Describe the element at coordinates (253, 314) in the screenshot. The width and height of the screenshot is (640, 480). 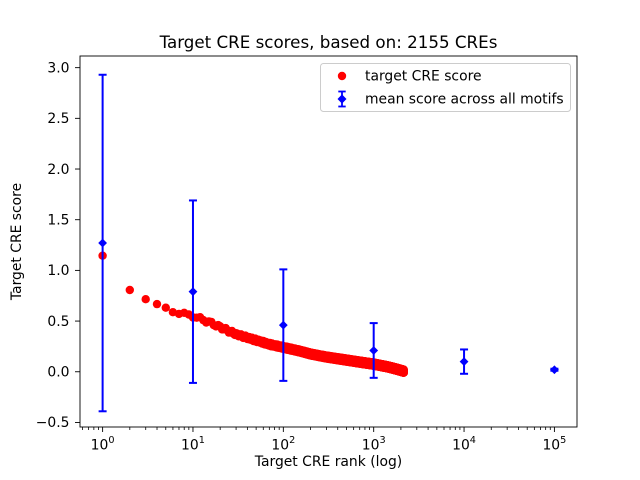
I see `target-score-series` at that location.